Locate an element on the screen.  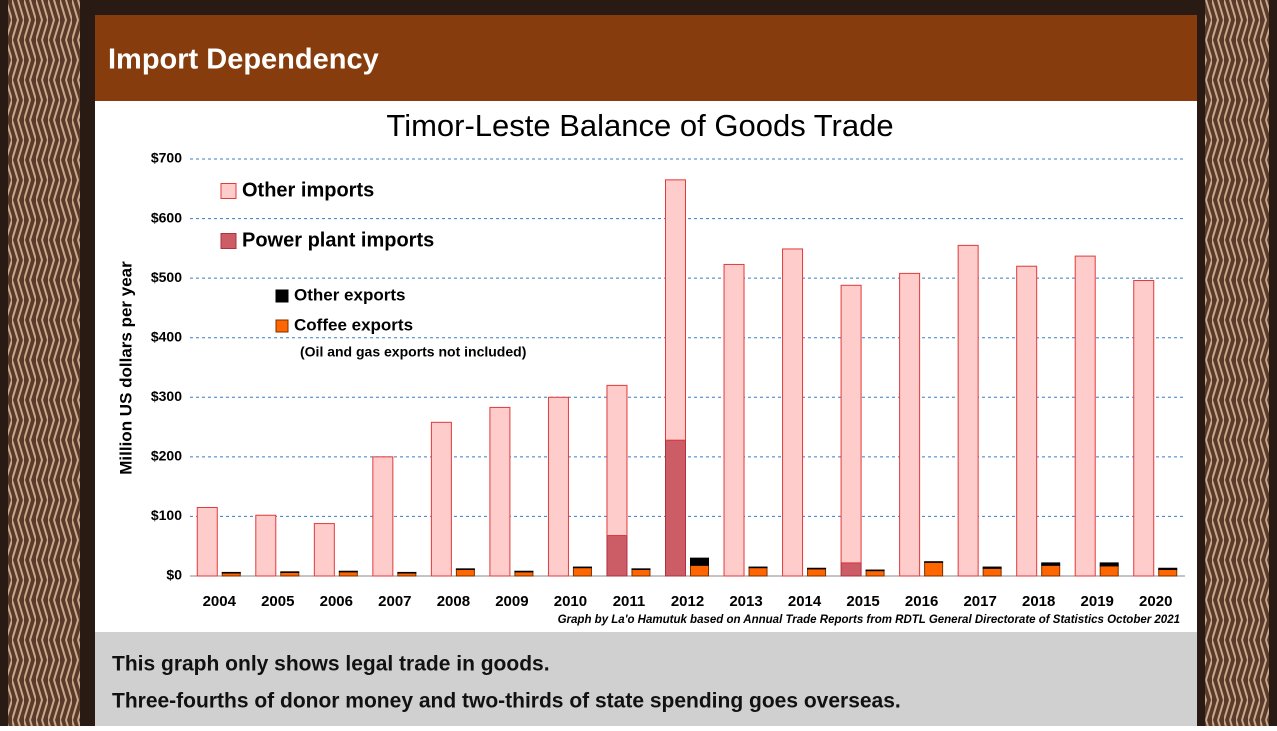
y-tick-label: $600 is located at coordinates (166, 217).